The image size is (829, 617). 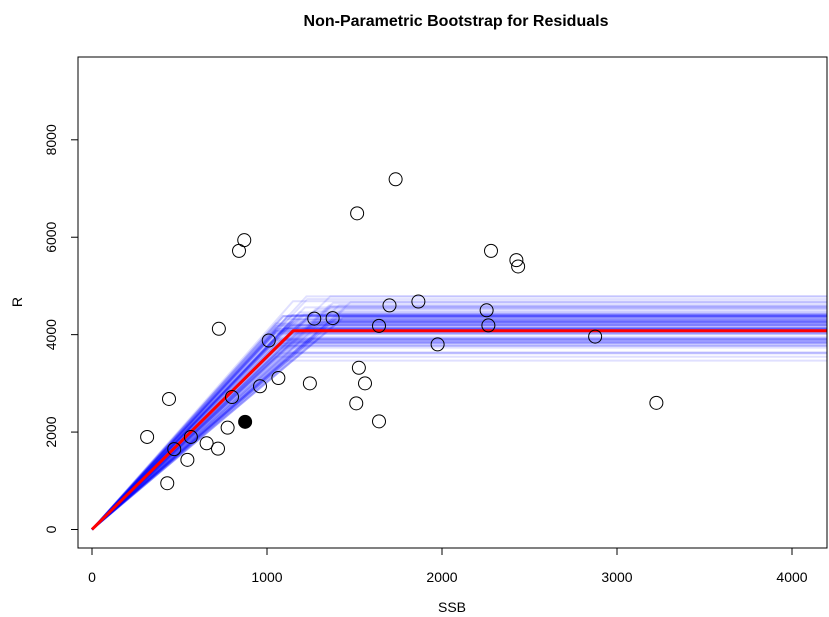 I want to click on y-tick-label: 2000, so click(x=51, y=431).